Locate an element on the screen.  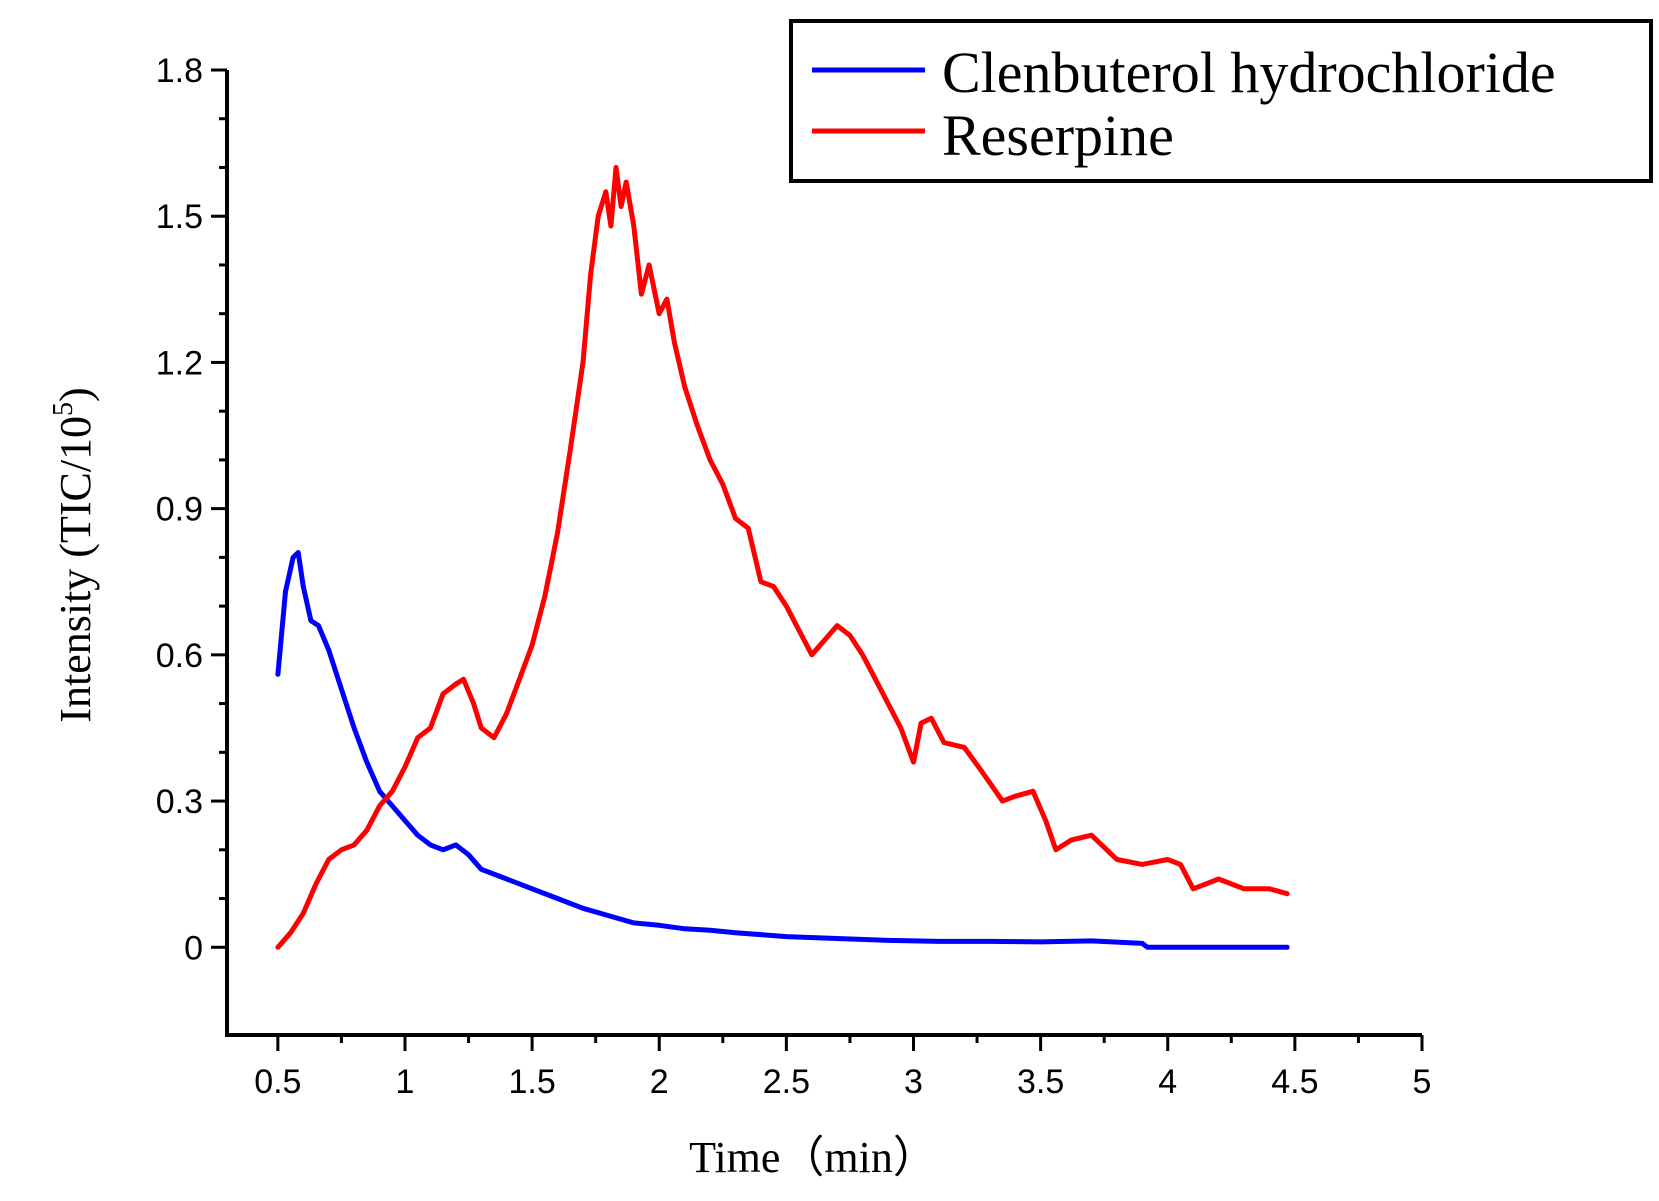
legend-label-reserpine: Reserpine is located at coordinates (1058, 135).